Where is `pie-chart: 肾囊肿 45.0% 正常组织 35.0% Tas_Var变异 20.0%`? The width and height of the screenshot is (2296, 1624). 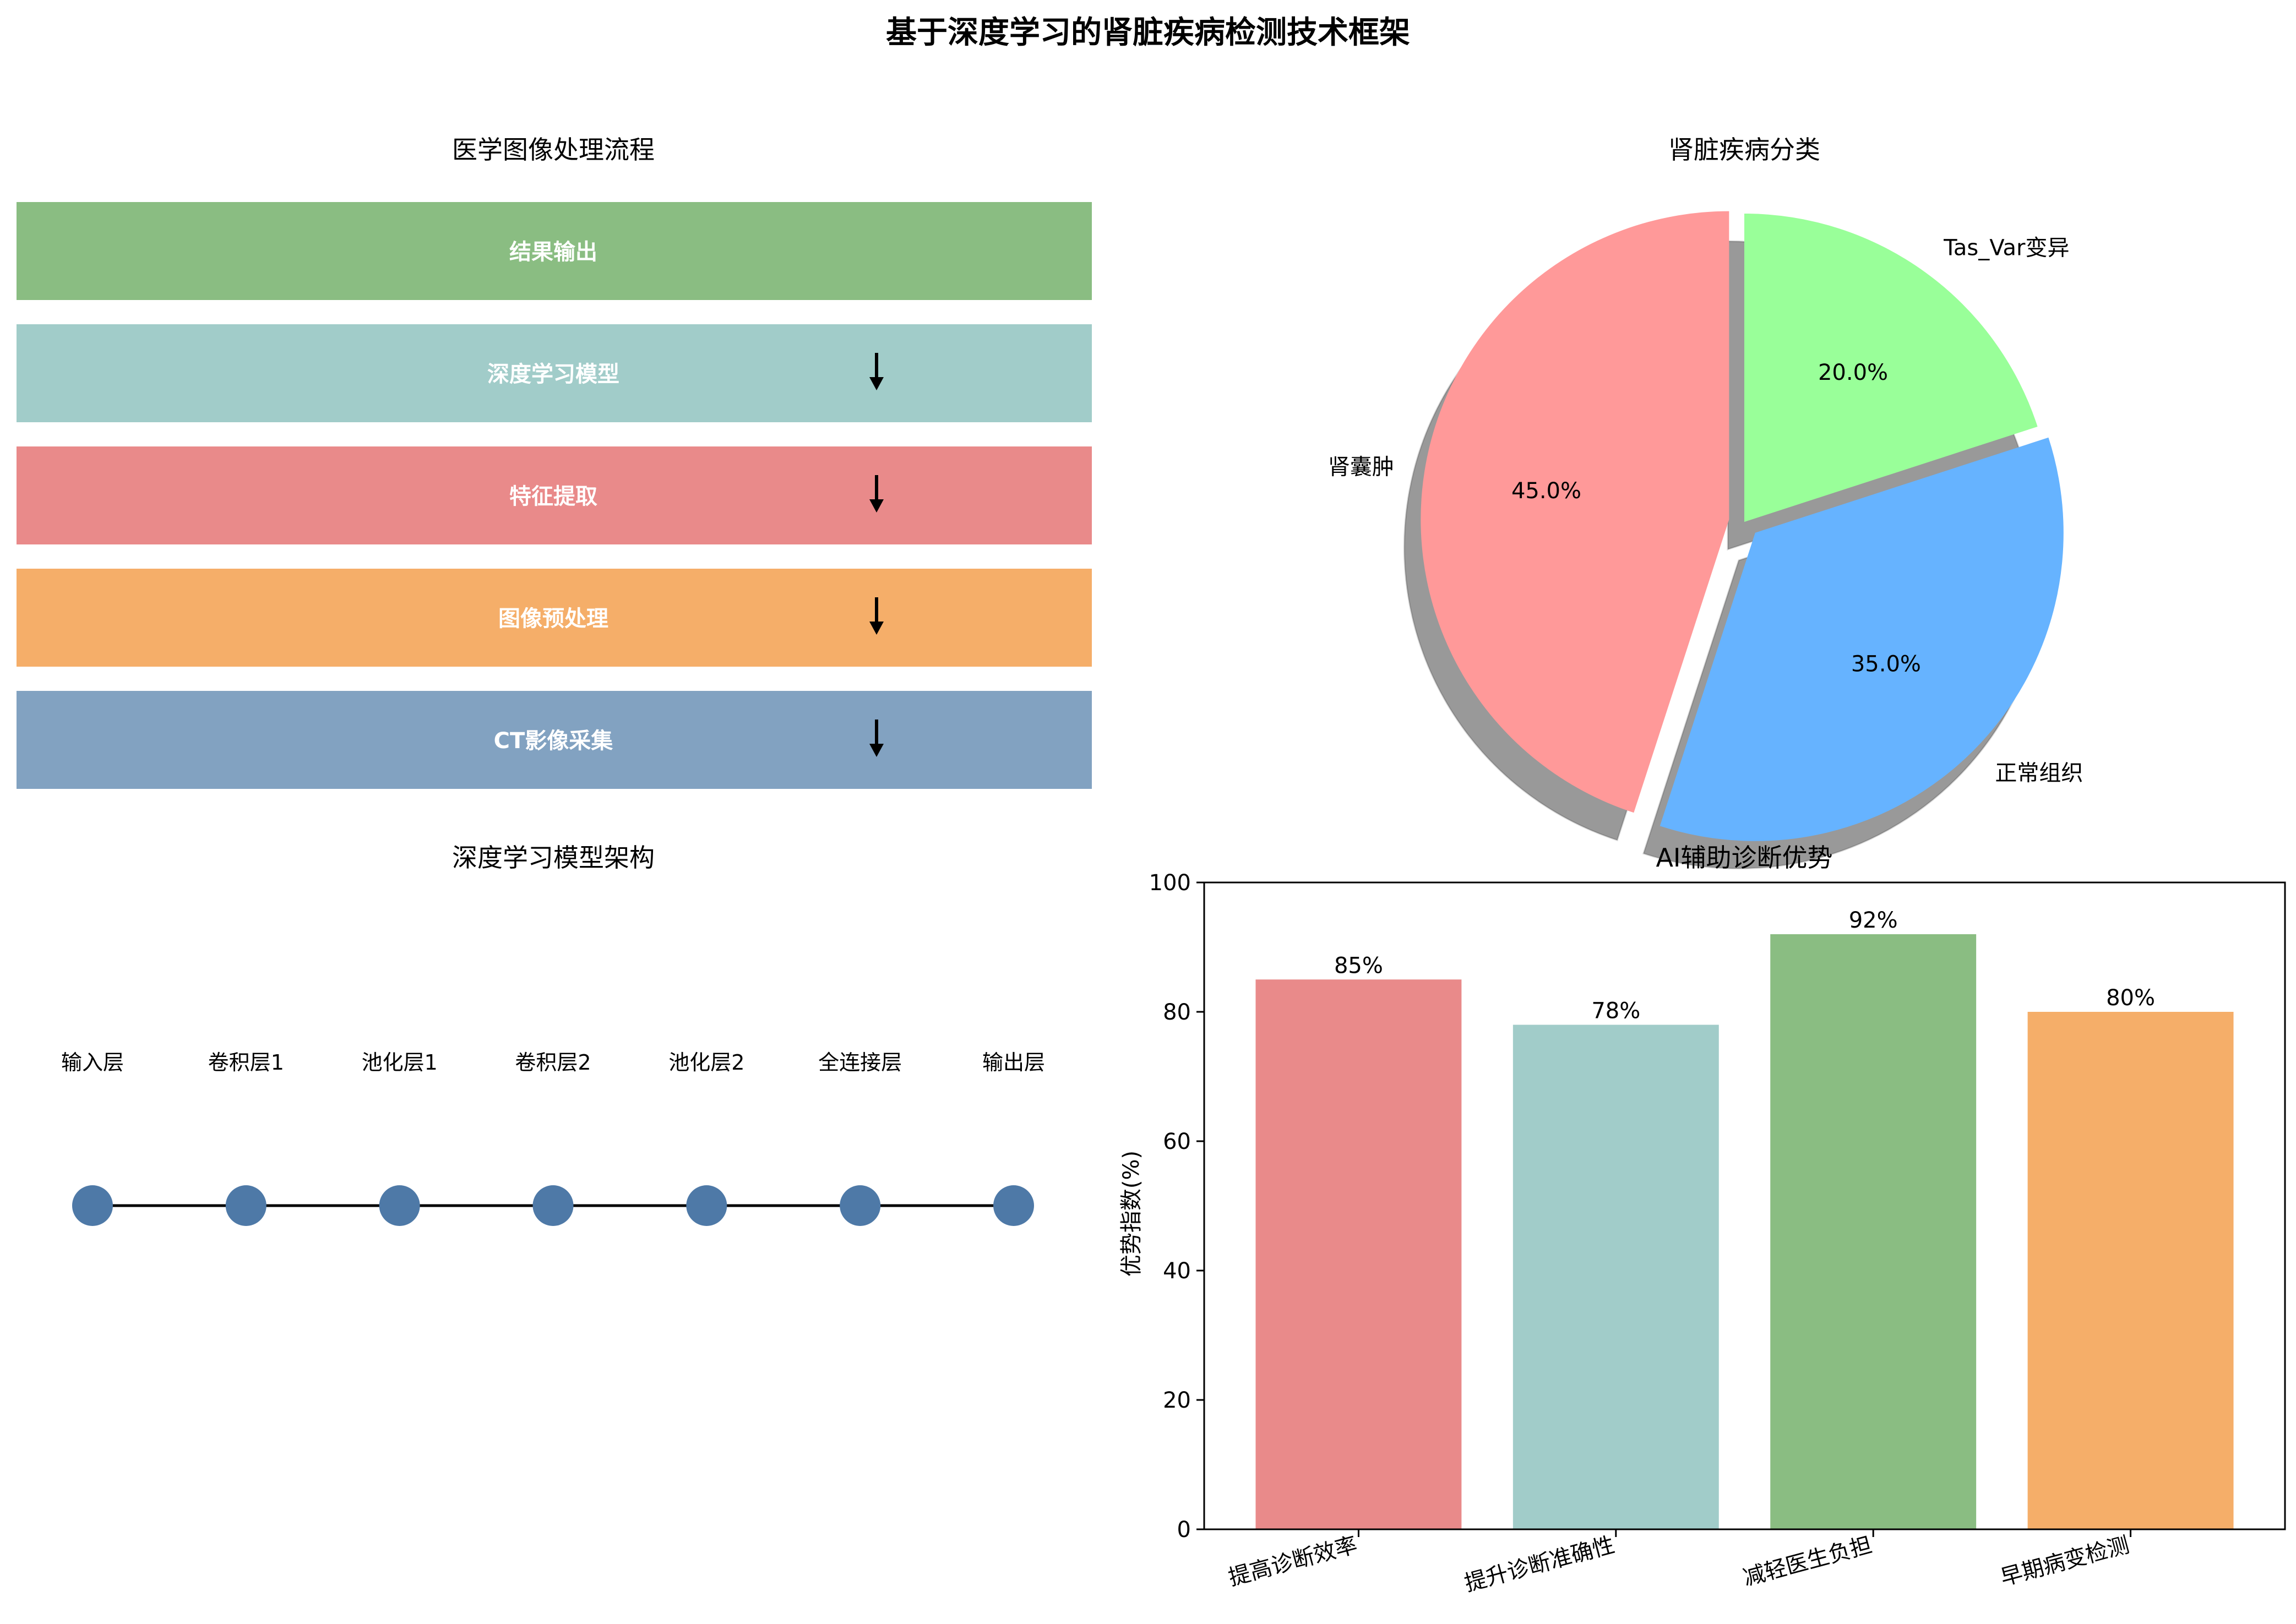
pie-chart: 肾囊肿 45.0% 正常组织 35.0% Tas_Var变异 20.0% is located at coordinates (1705, 540).